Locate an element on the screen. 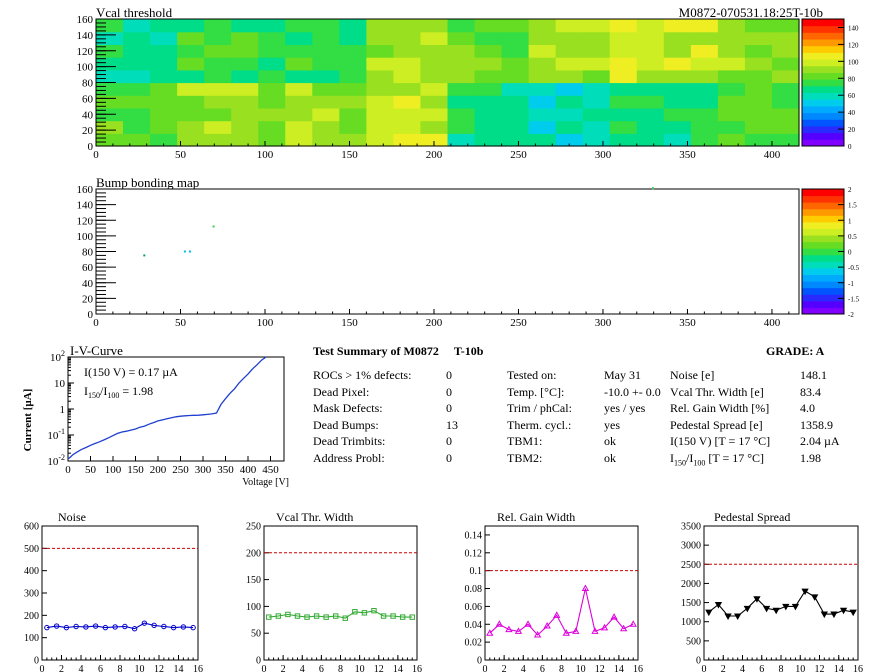 This screenshot has height=672, width=896. x-tick-label: 100 is located at coordinates (265, 155).